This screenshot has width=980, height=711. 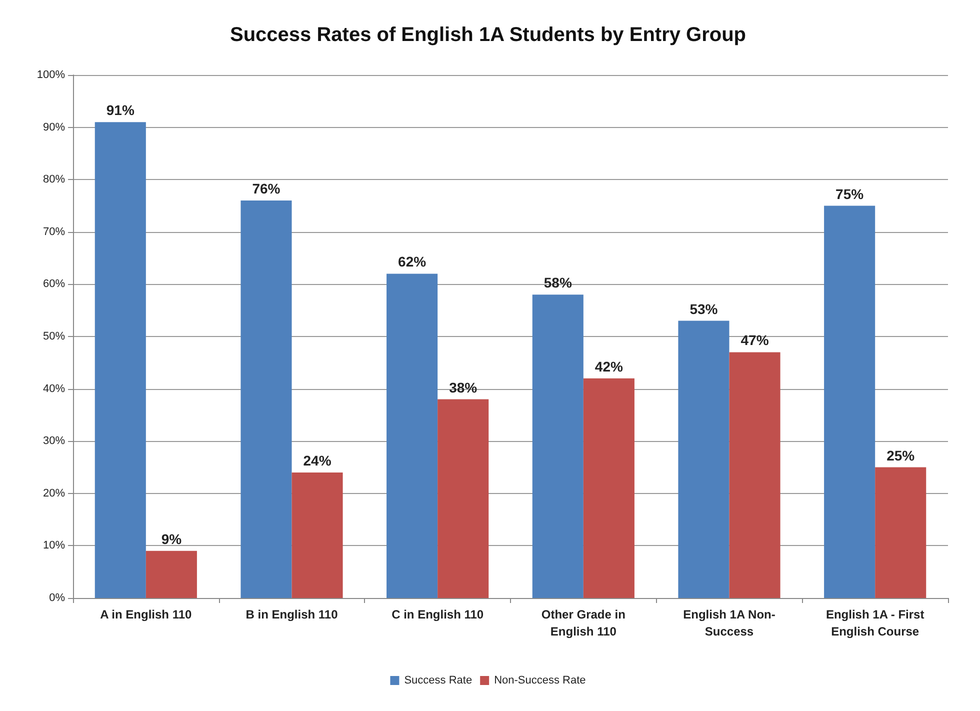 I want to click on y-tick-label: 50%, so click(x=54, y=336).